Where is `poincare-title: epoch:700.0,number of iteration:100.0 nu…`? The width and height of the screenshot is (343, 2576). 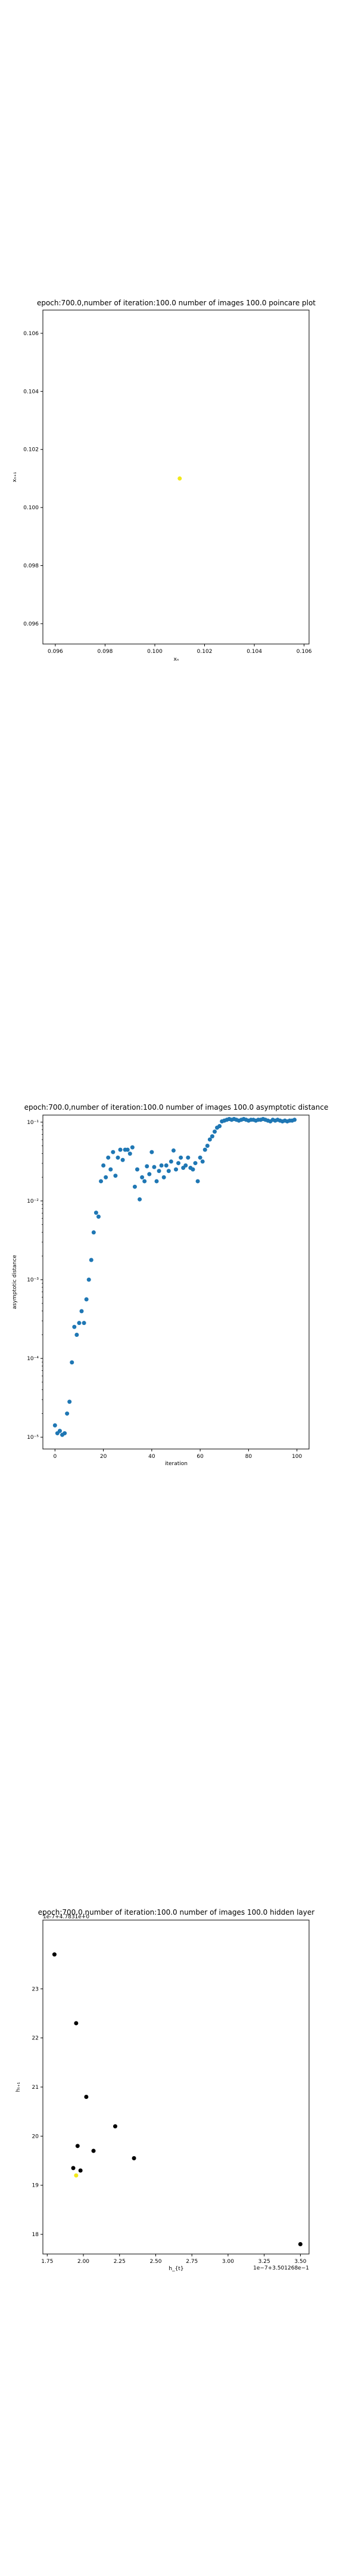 poincare-title: epoch:700.0,number of iteration:100.0 nu… is located at coordinates (176, 303).